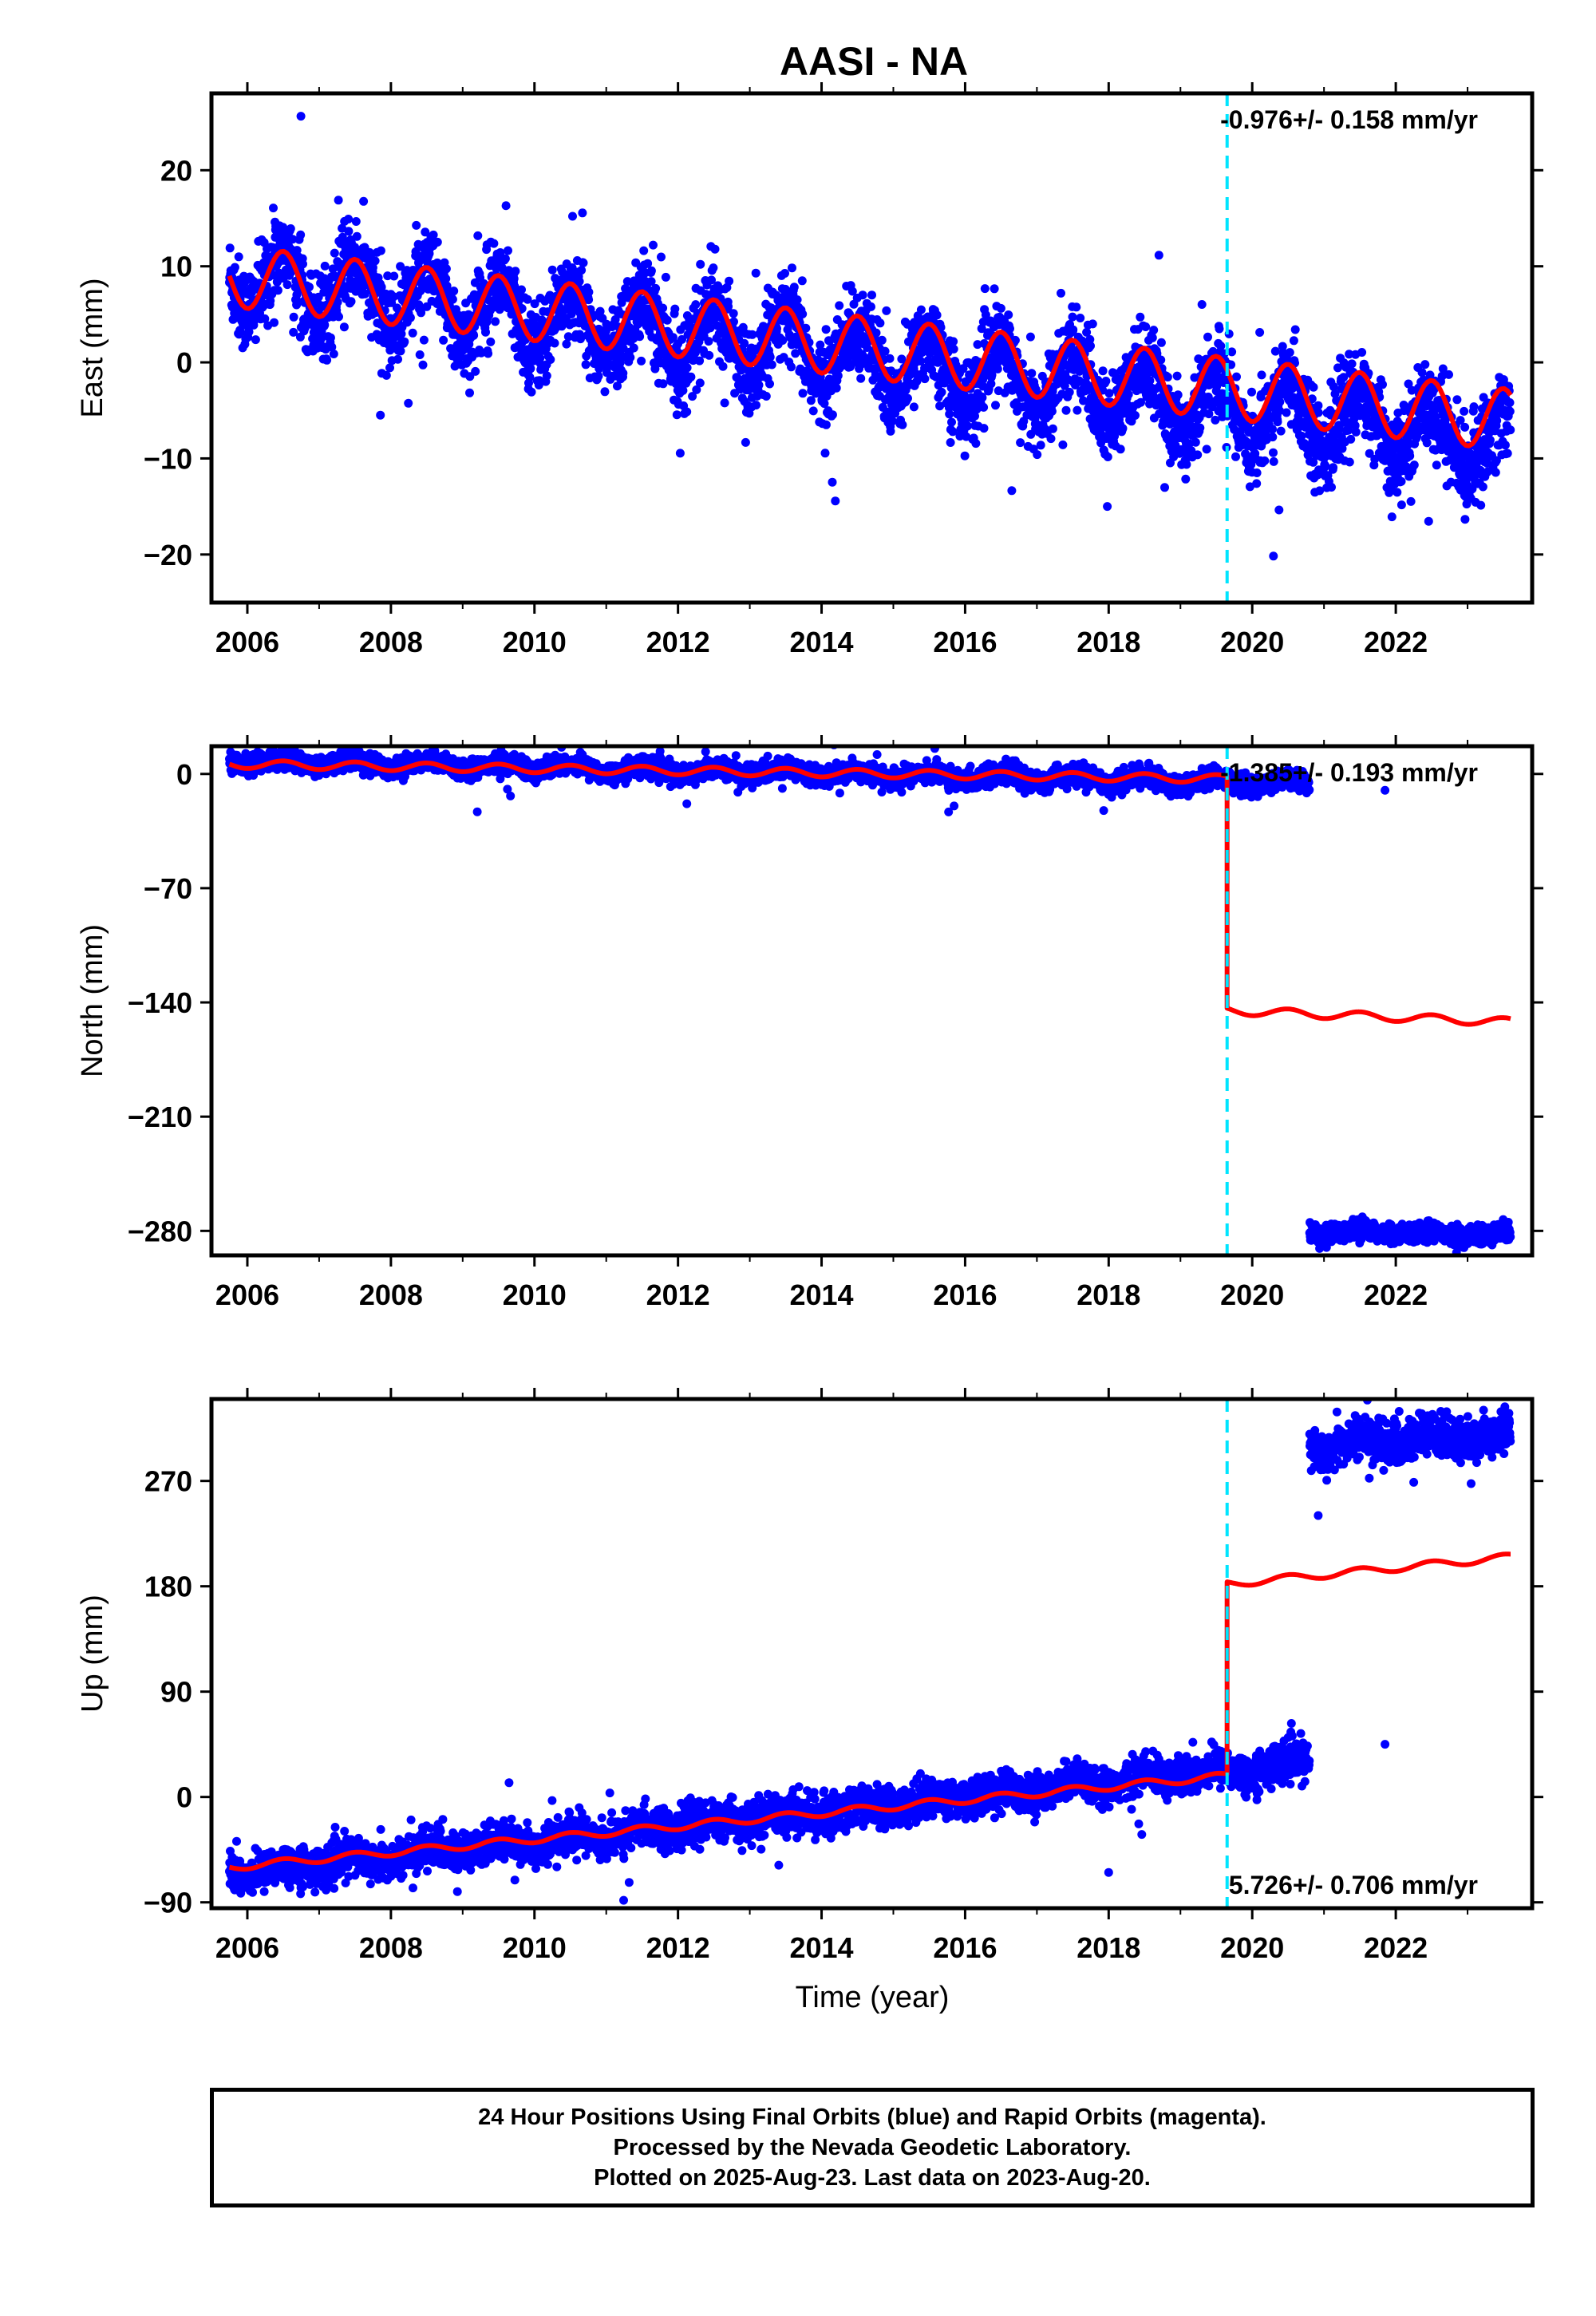  I want to click on y-tick-label: −20, so click(168, 555).